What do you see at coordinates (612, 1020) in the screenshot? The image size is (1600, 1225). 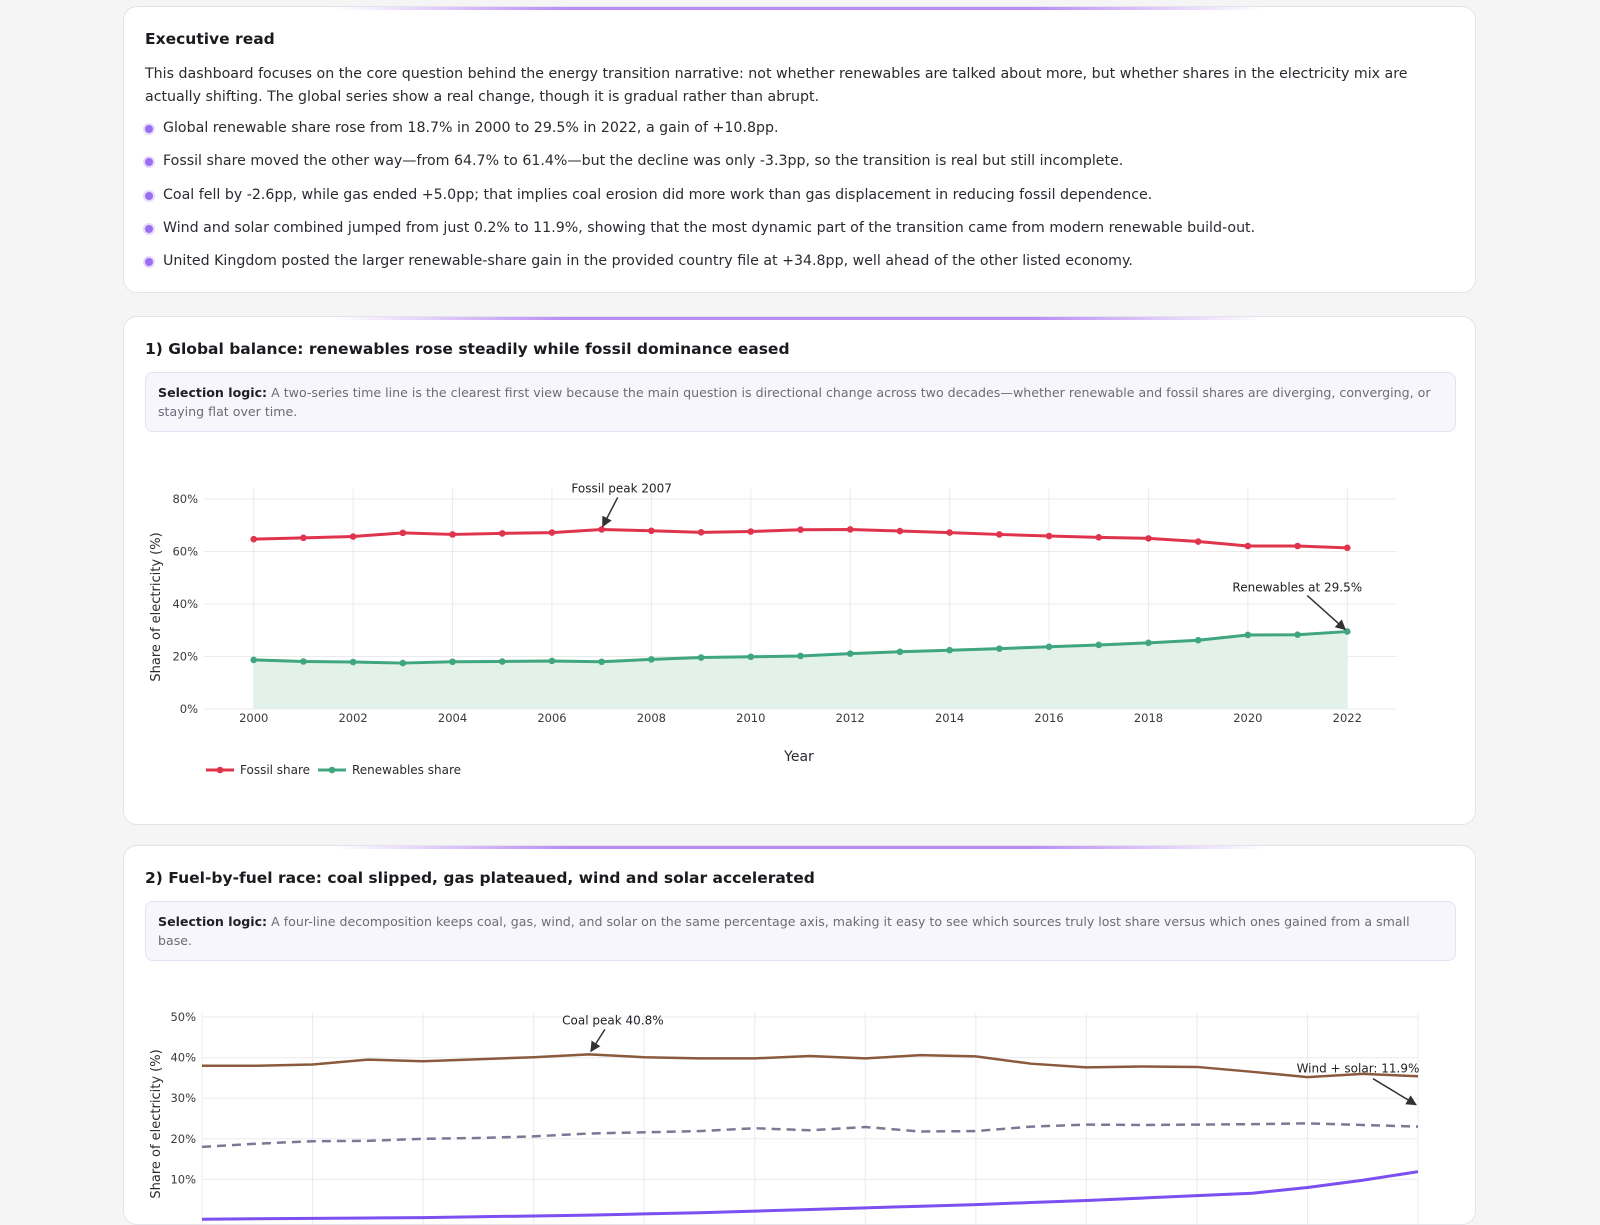 I see `annotation-coal-peak: Coal peak 40.8%` at bounding box center [612, 1020].